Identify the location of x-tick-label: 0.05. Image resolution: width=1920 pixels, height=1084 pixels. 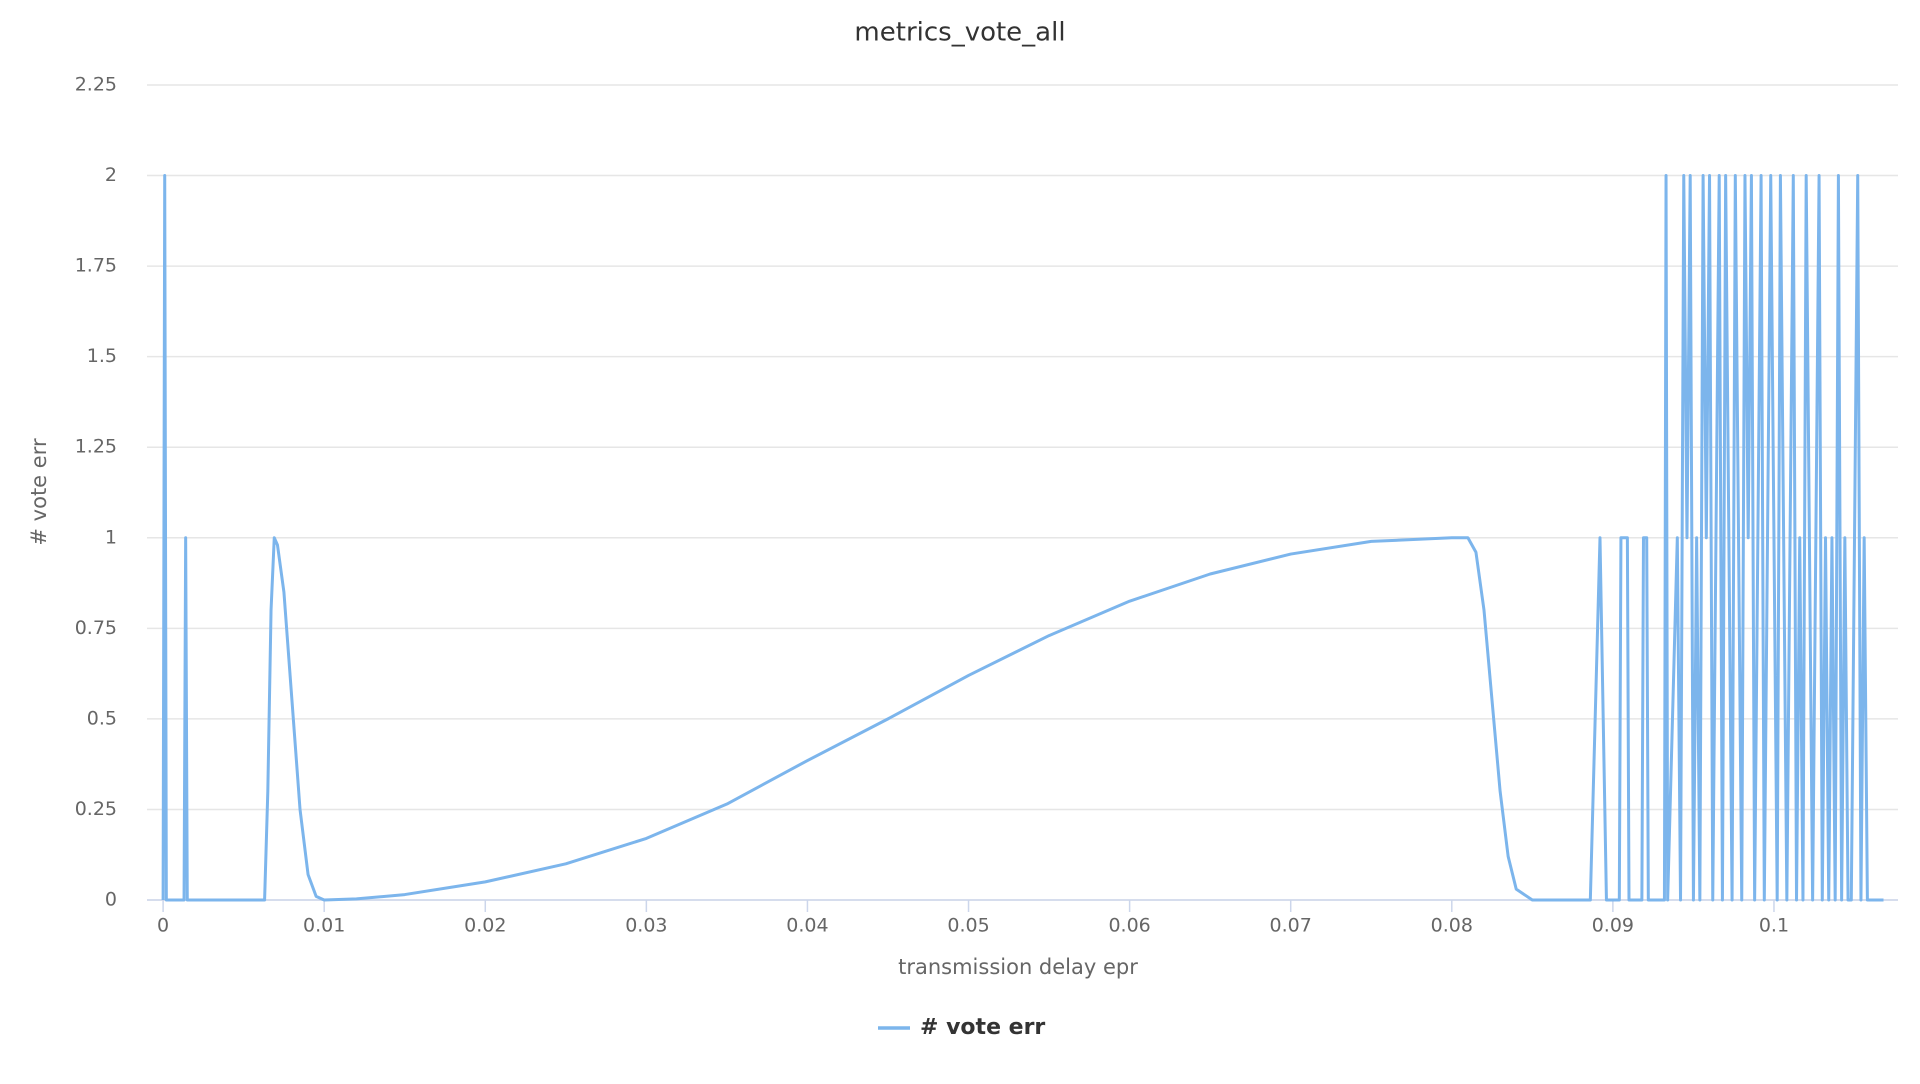
(968, 926).